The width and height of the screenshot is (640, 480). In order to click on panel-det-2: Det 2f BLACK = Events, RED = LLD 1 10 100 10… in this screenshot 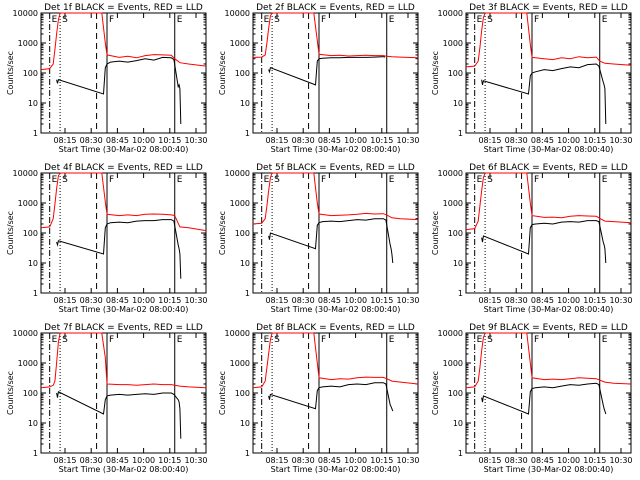, I will do `click(319, 78)`.